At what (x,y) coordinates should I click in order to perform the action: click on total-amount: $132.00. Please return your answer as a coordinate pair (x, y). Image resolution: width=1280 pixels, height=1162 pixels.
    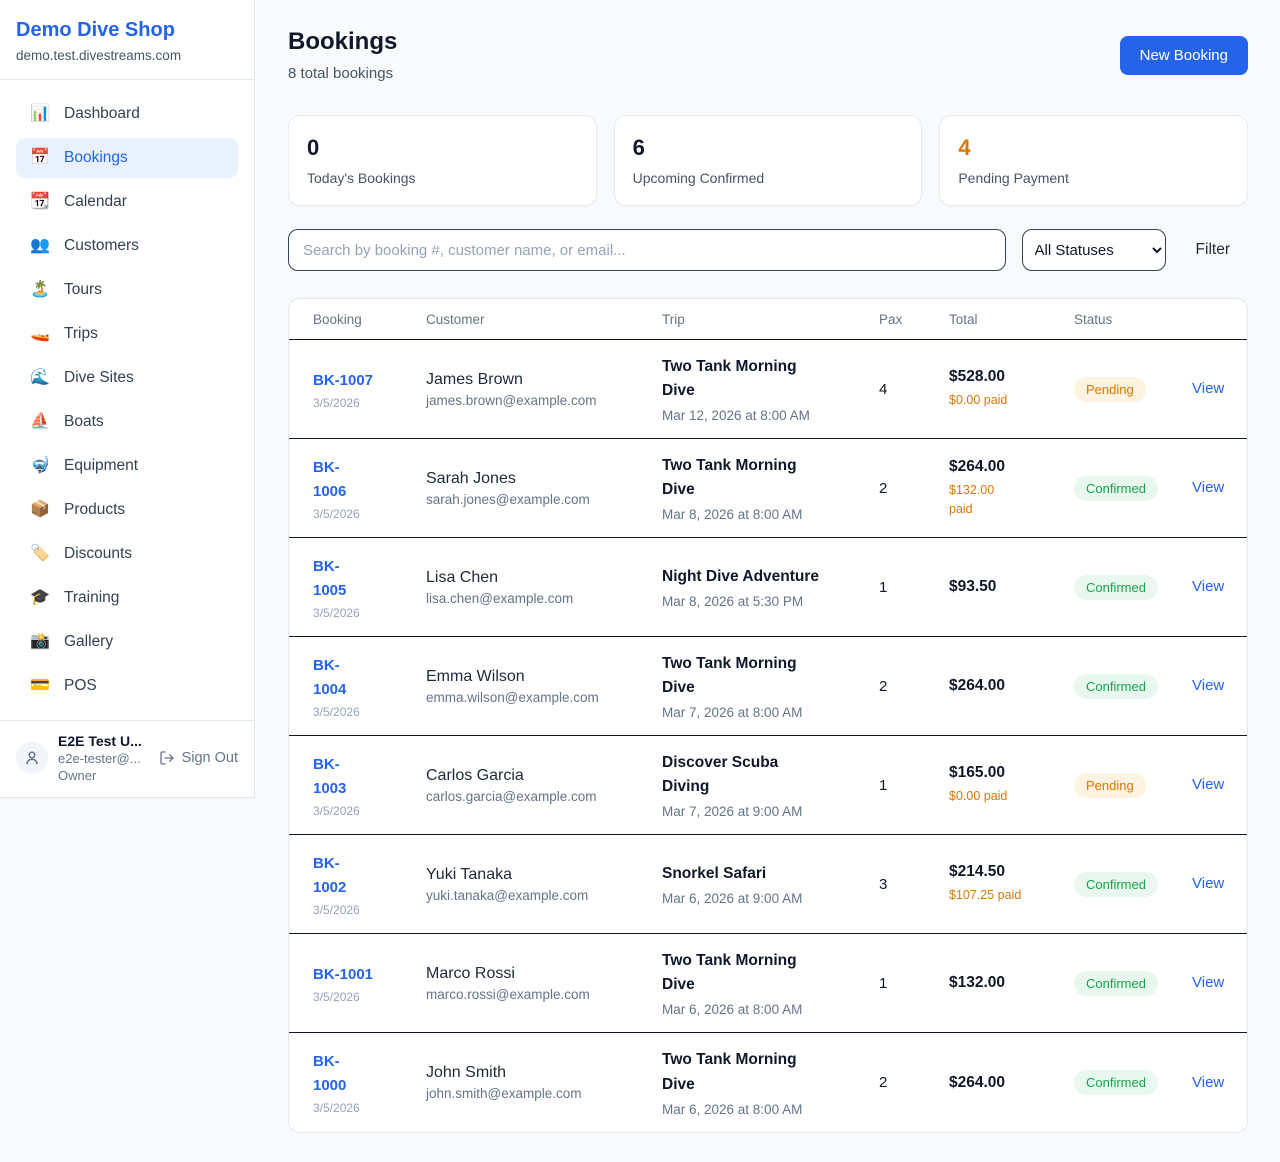
    Looking at the image, I should click on (977, 982).